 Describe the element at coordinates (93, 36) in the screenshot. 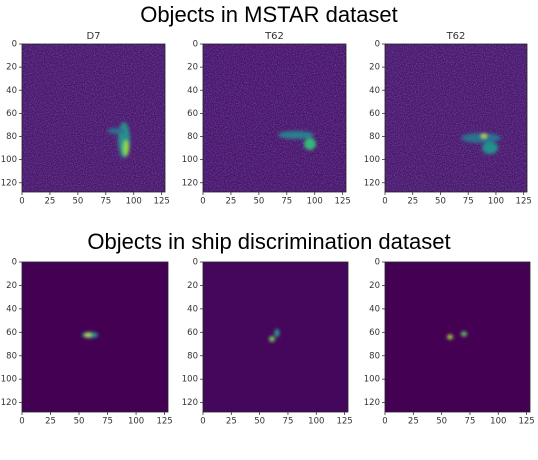

I see `panel-title: D7` at that location.